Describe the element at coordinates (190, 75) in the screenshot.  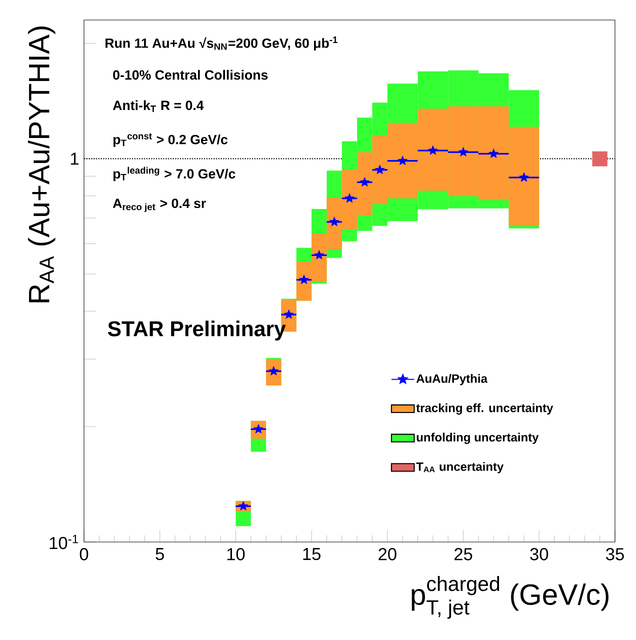
I see `annotation: 0-10% Central Collisions` at that location.